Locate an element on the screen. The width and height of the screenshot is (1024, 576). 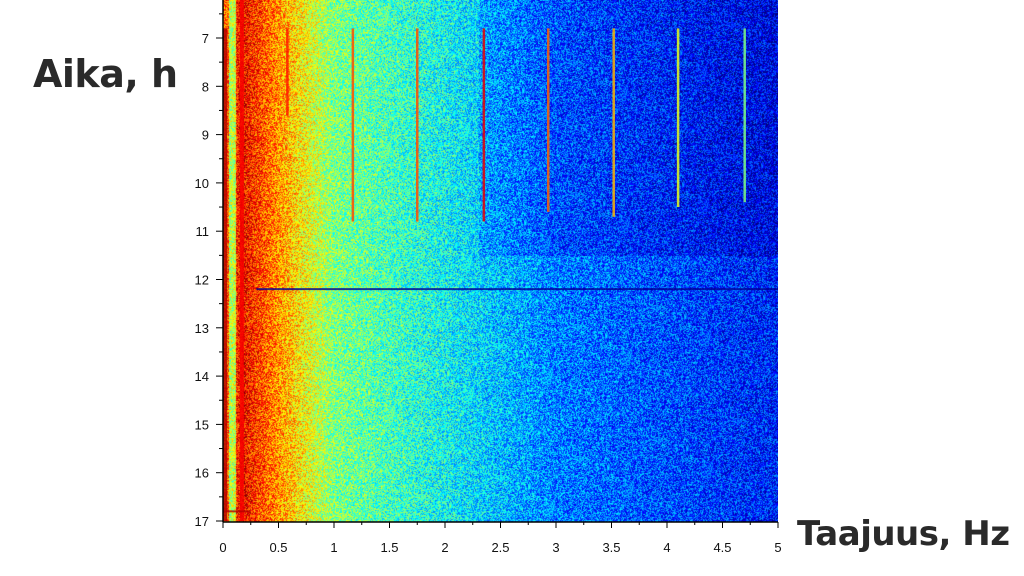
x-tick-label: 2.5 is located at coordinates (500, 547).